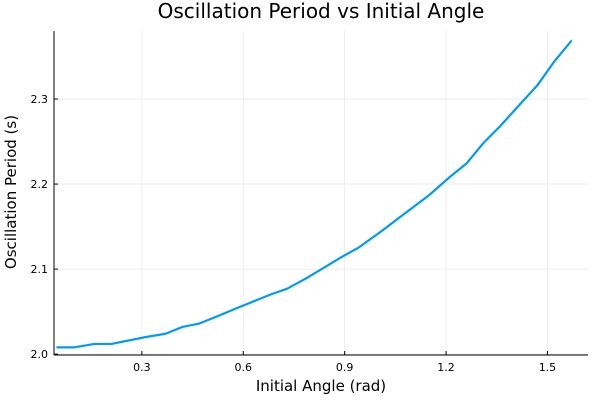  What do you see at coordinates (244, 367) in the screenshot?
I see `x-tick-label: 0.6` at bounding box center [244, 367].